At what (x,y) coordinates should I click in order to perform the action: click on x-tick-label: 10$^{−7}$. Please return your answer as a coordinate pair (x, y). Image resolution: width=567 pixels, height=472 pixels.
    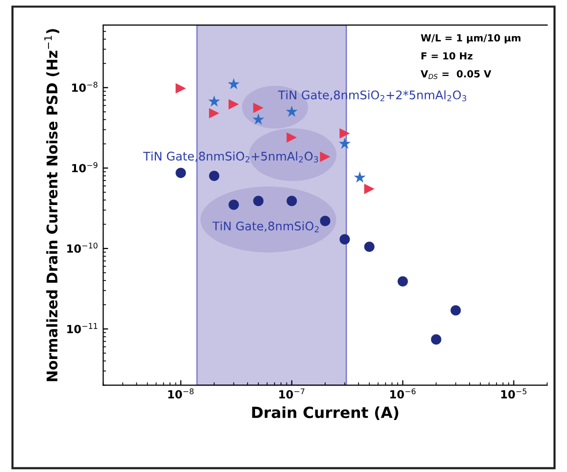
    Looking at the image, I should click on (291, 393).